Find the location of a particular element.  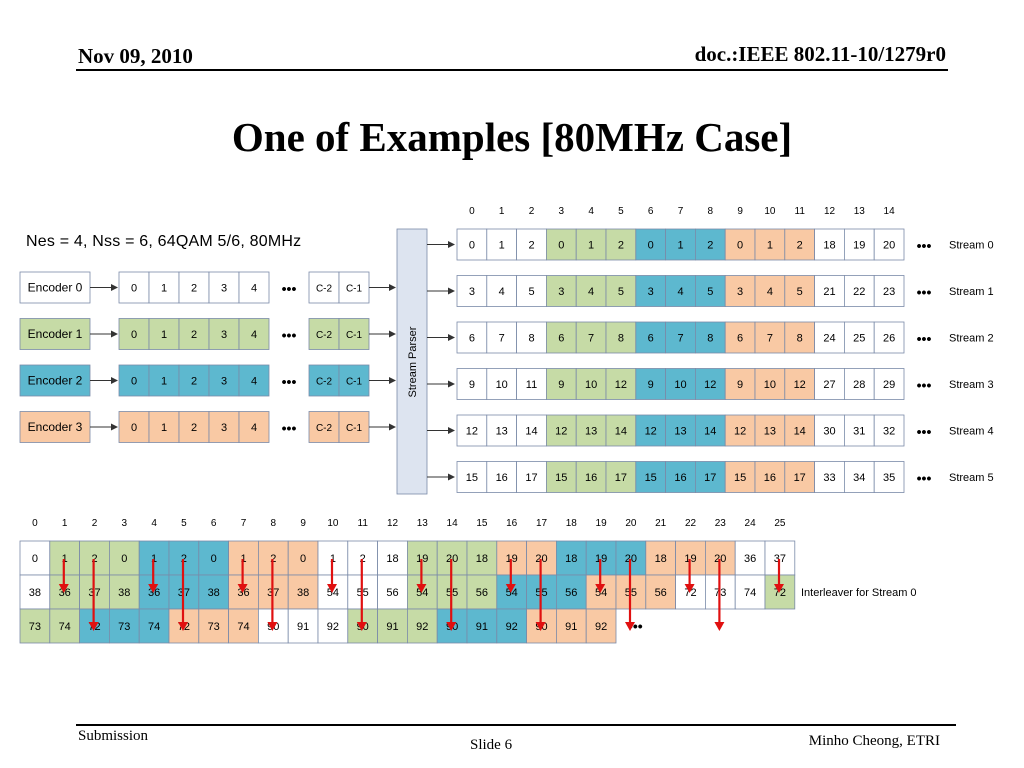

encoder-3-ellipsis: ••• is located at coordinates (289, 428).